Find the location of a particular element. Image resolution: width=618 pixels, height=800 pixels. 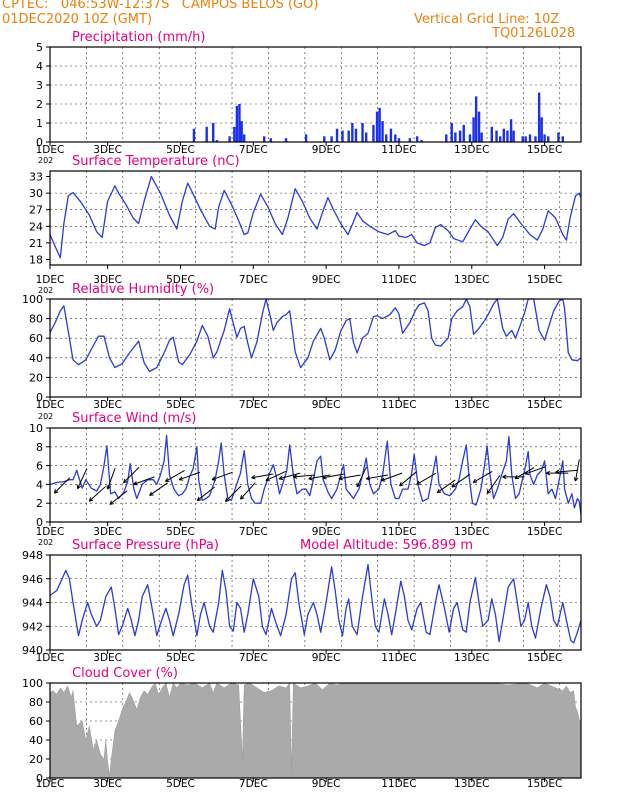

y-tick-label: 18 is located at coordinates (36, 259).